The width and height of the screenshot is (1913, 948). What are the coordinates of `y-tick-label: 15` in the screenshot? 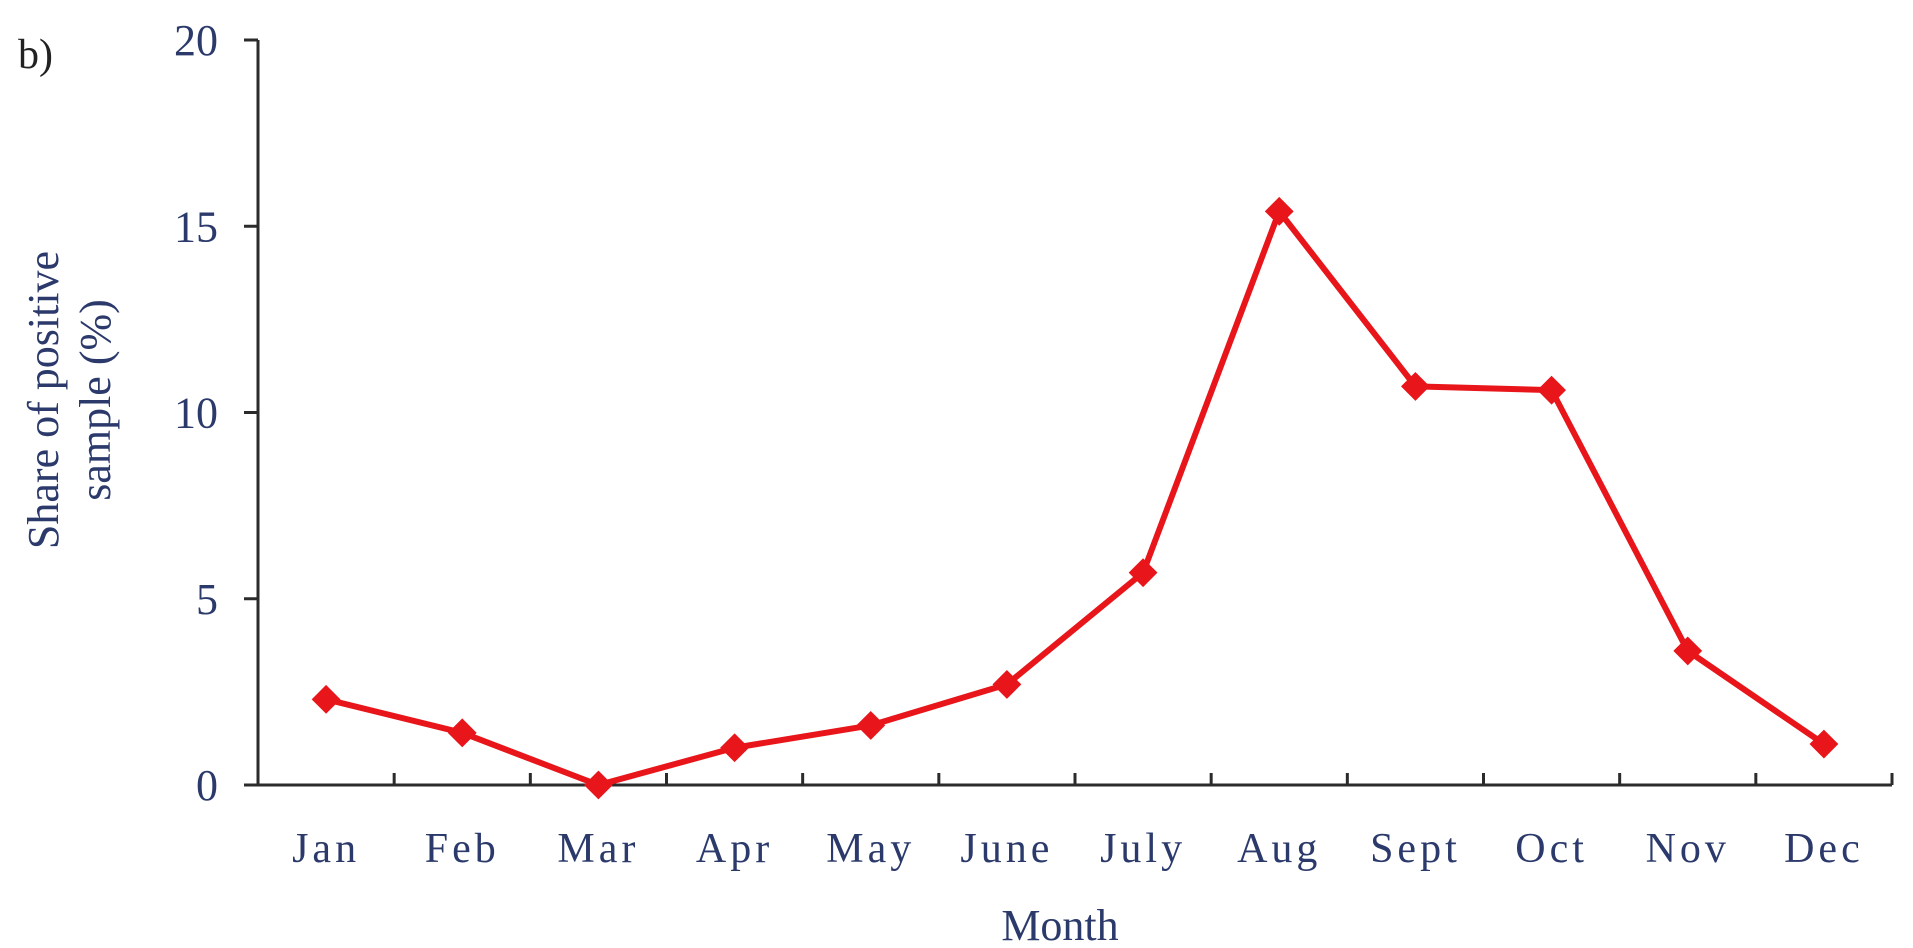 It's located at (196, 226).